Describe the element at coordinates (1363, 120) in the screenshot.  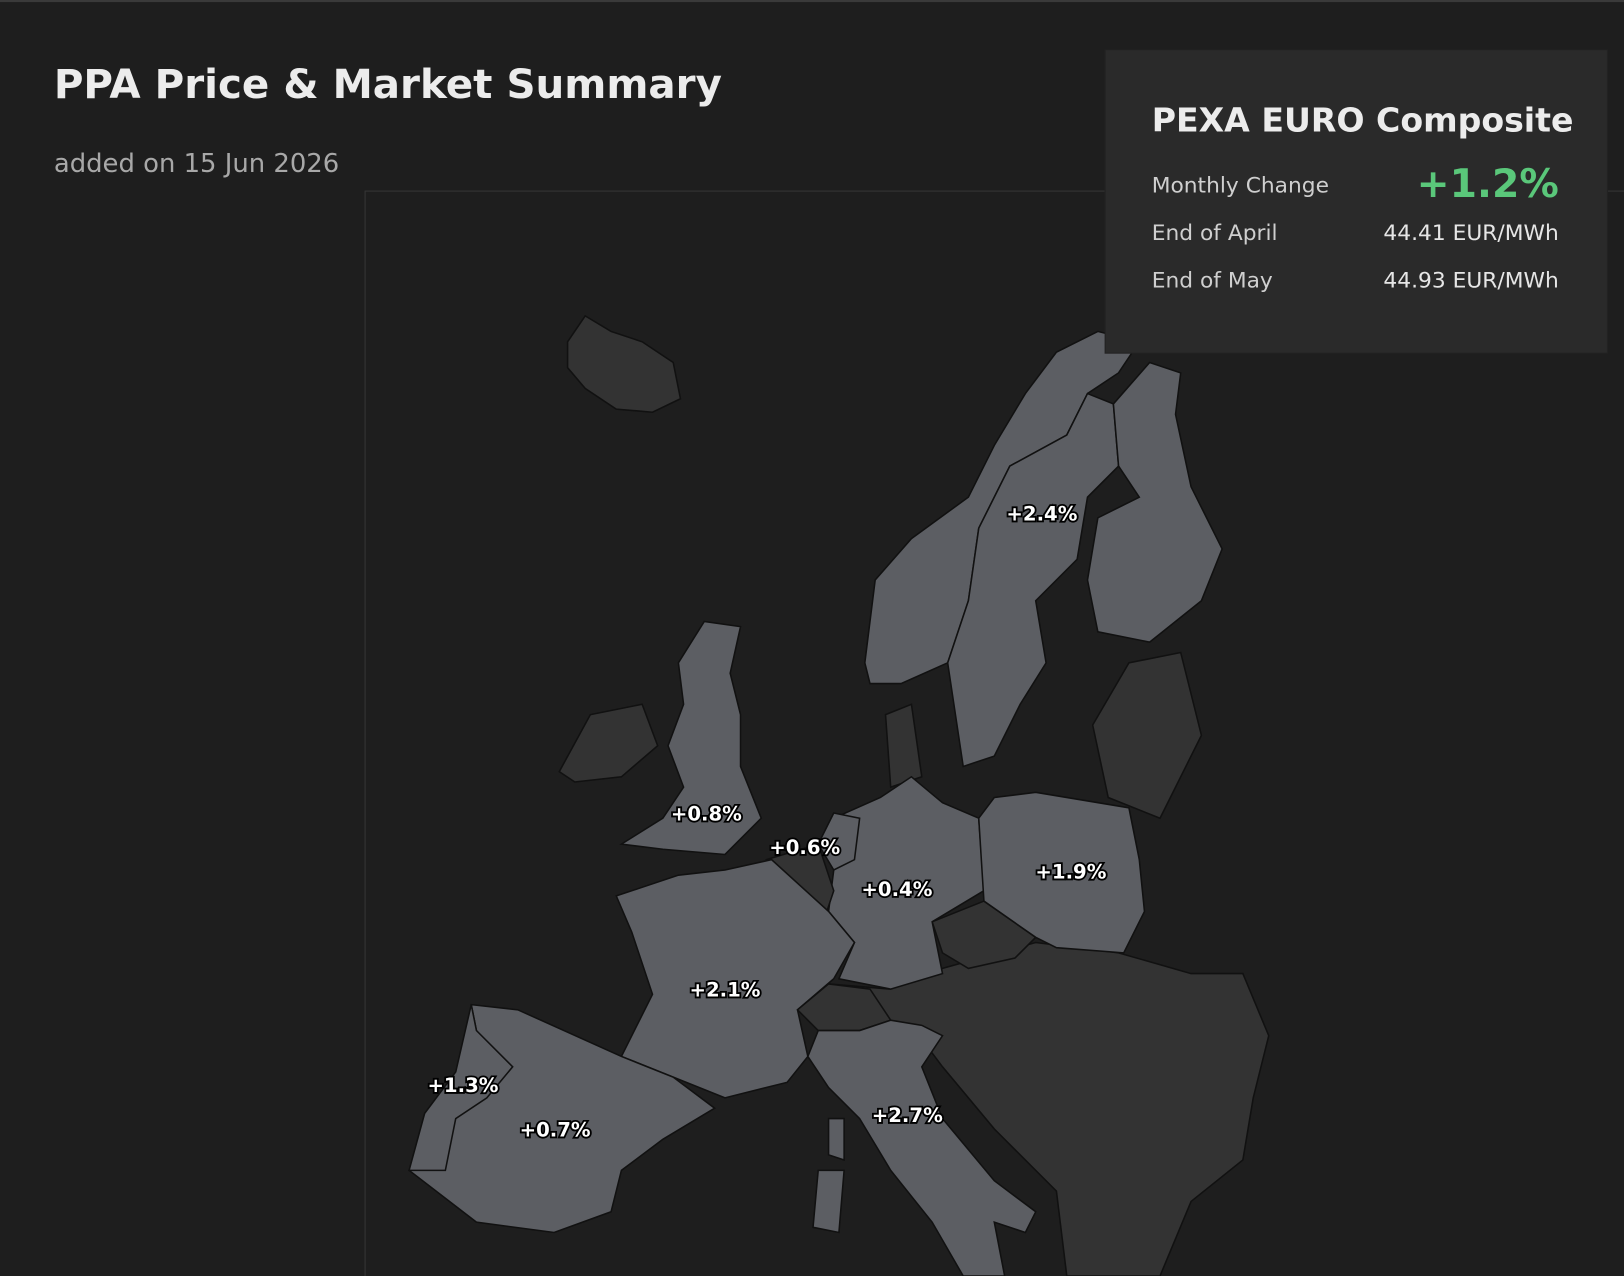
I see `card-title: PEXA EURO Composite` at that location.